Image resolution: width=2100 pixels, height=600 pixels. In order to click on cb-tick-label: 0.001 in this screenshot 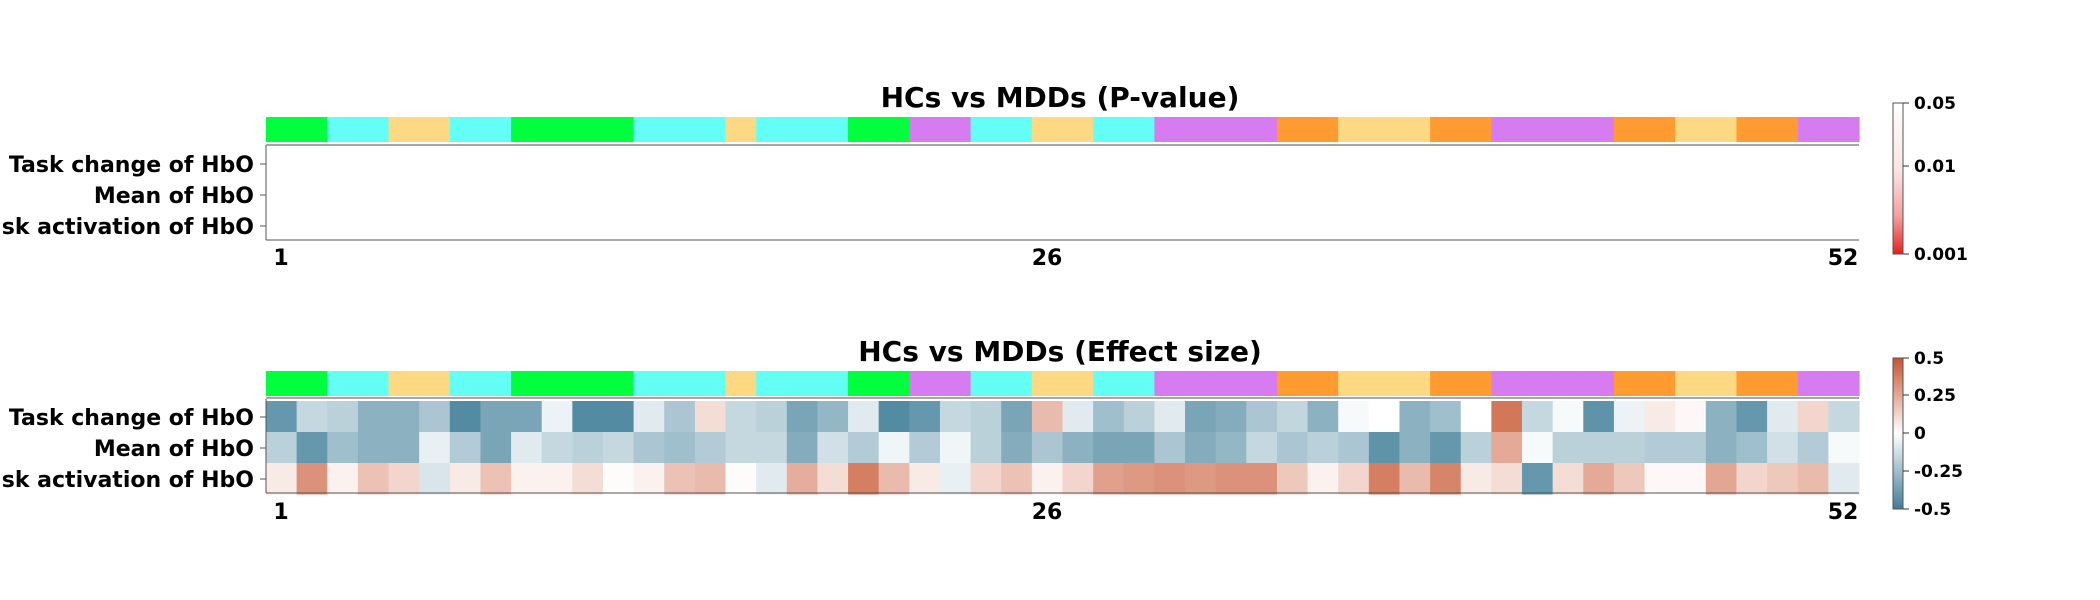, I will do `click(1941, 255)`.